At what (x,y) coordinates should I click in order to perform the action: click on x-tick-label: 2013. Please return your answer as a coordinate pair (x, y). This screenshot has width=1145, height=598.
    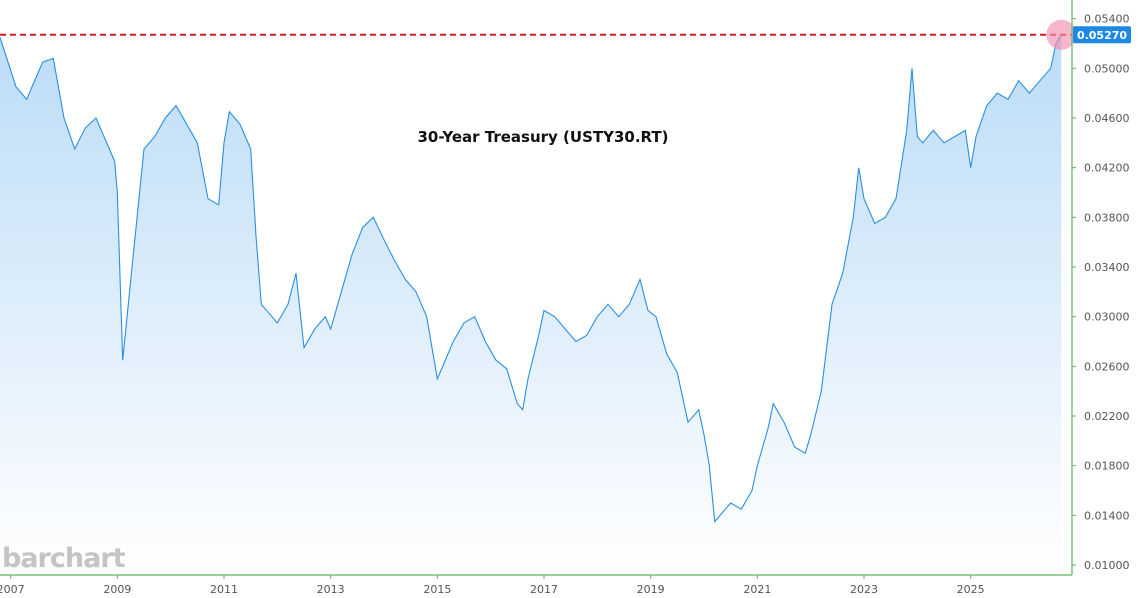
    Looking at the image, I should click on (331, 589).